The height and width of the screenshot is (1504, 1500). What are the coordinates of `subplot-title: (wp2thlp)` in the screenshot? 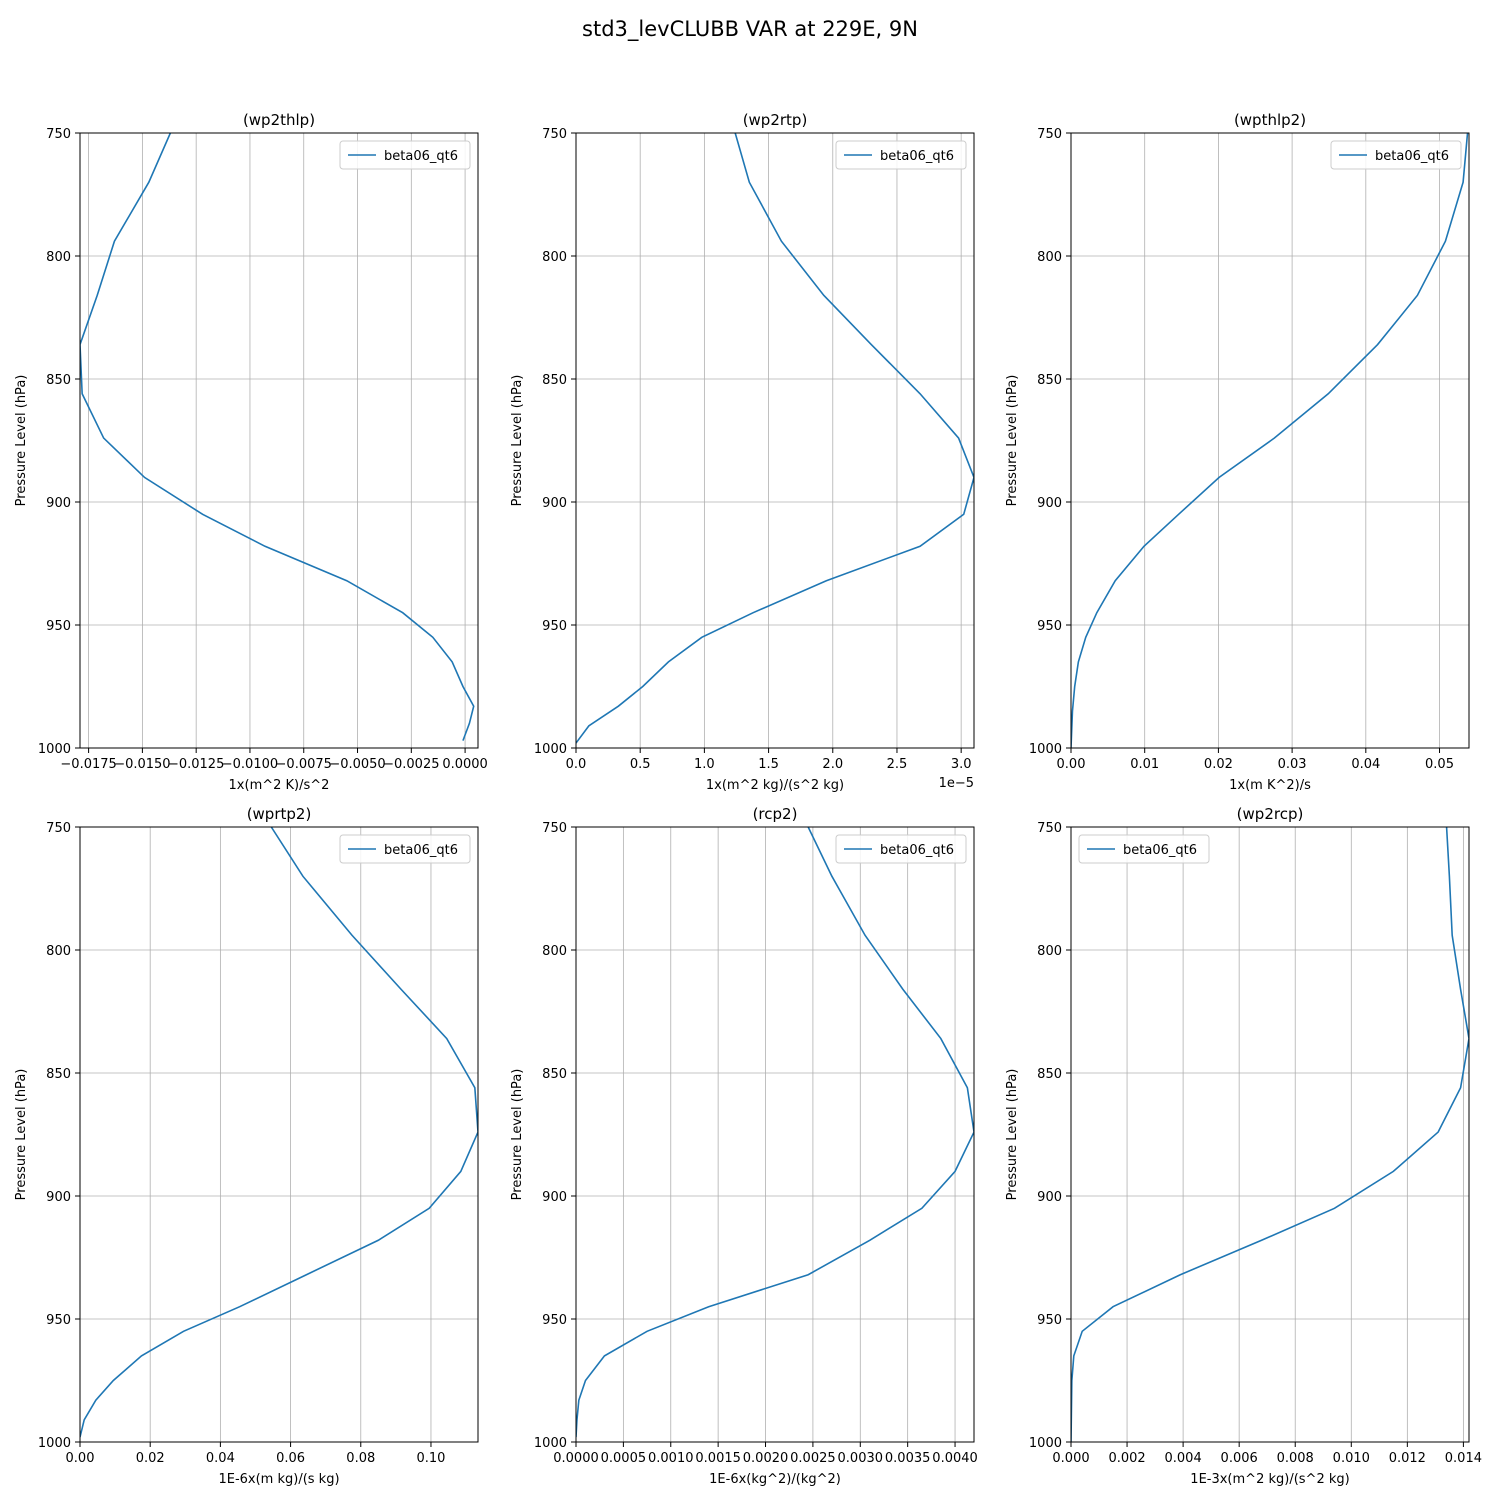 It's located at (279, 120).